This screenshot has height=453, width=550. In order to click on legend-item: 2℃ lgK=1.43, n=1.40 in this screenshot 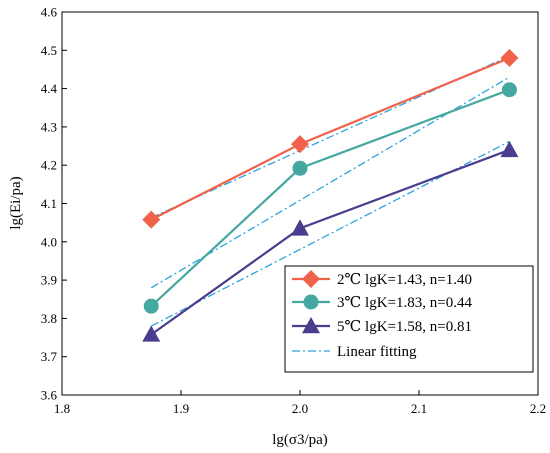, I will do `click(382, 279)`.